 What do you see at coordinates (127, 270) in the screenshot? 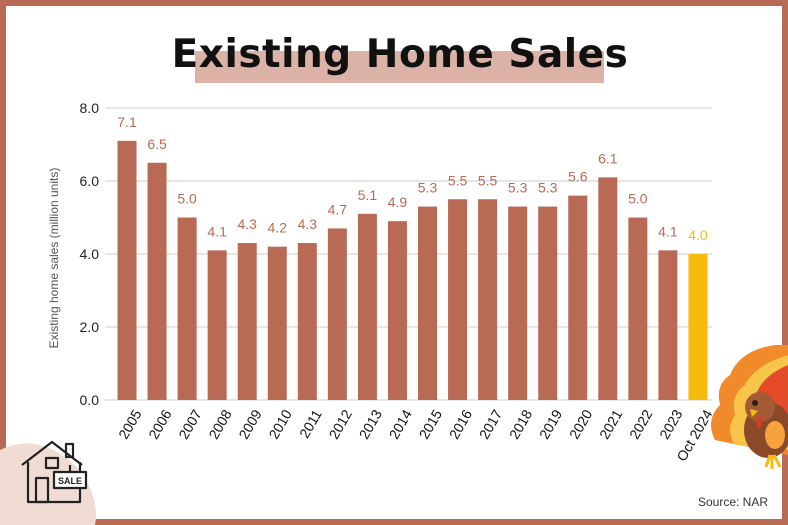
I see `bar-2005` at bounding box center [127, 270].